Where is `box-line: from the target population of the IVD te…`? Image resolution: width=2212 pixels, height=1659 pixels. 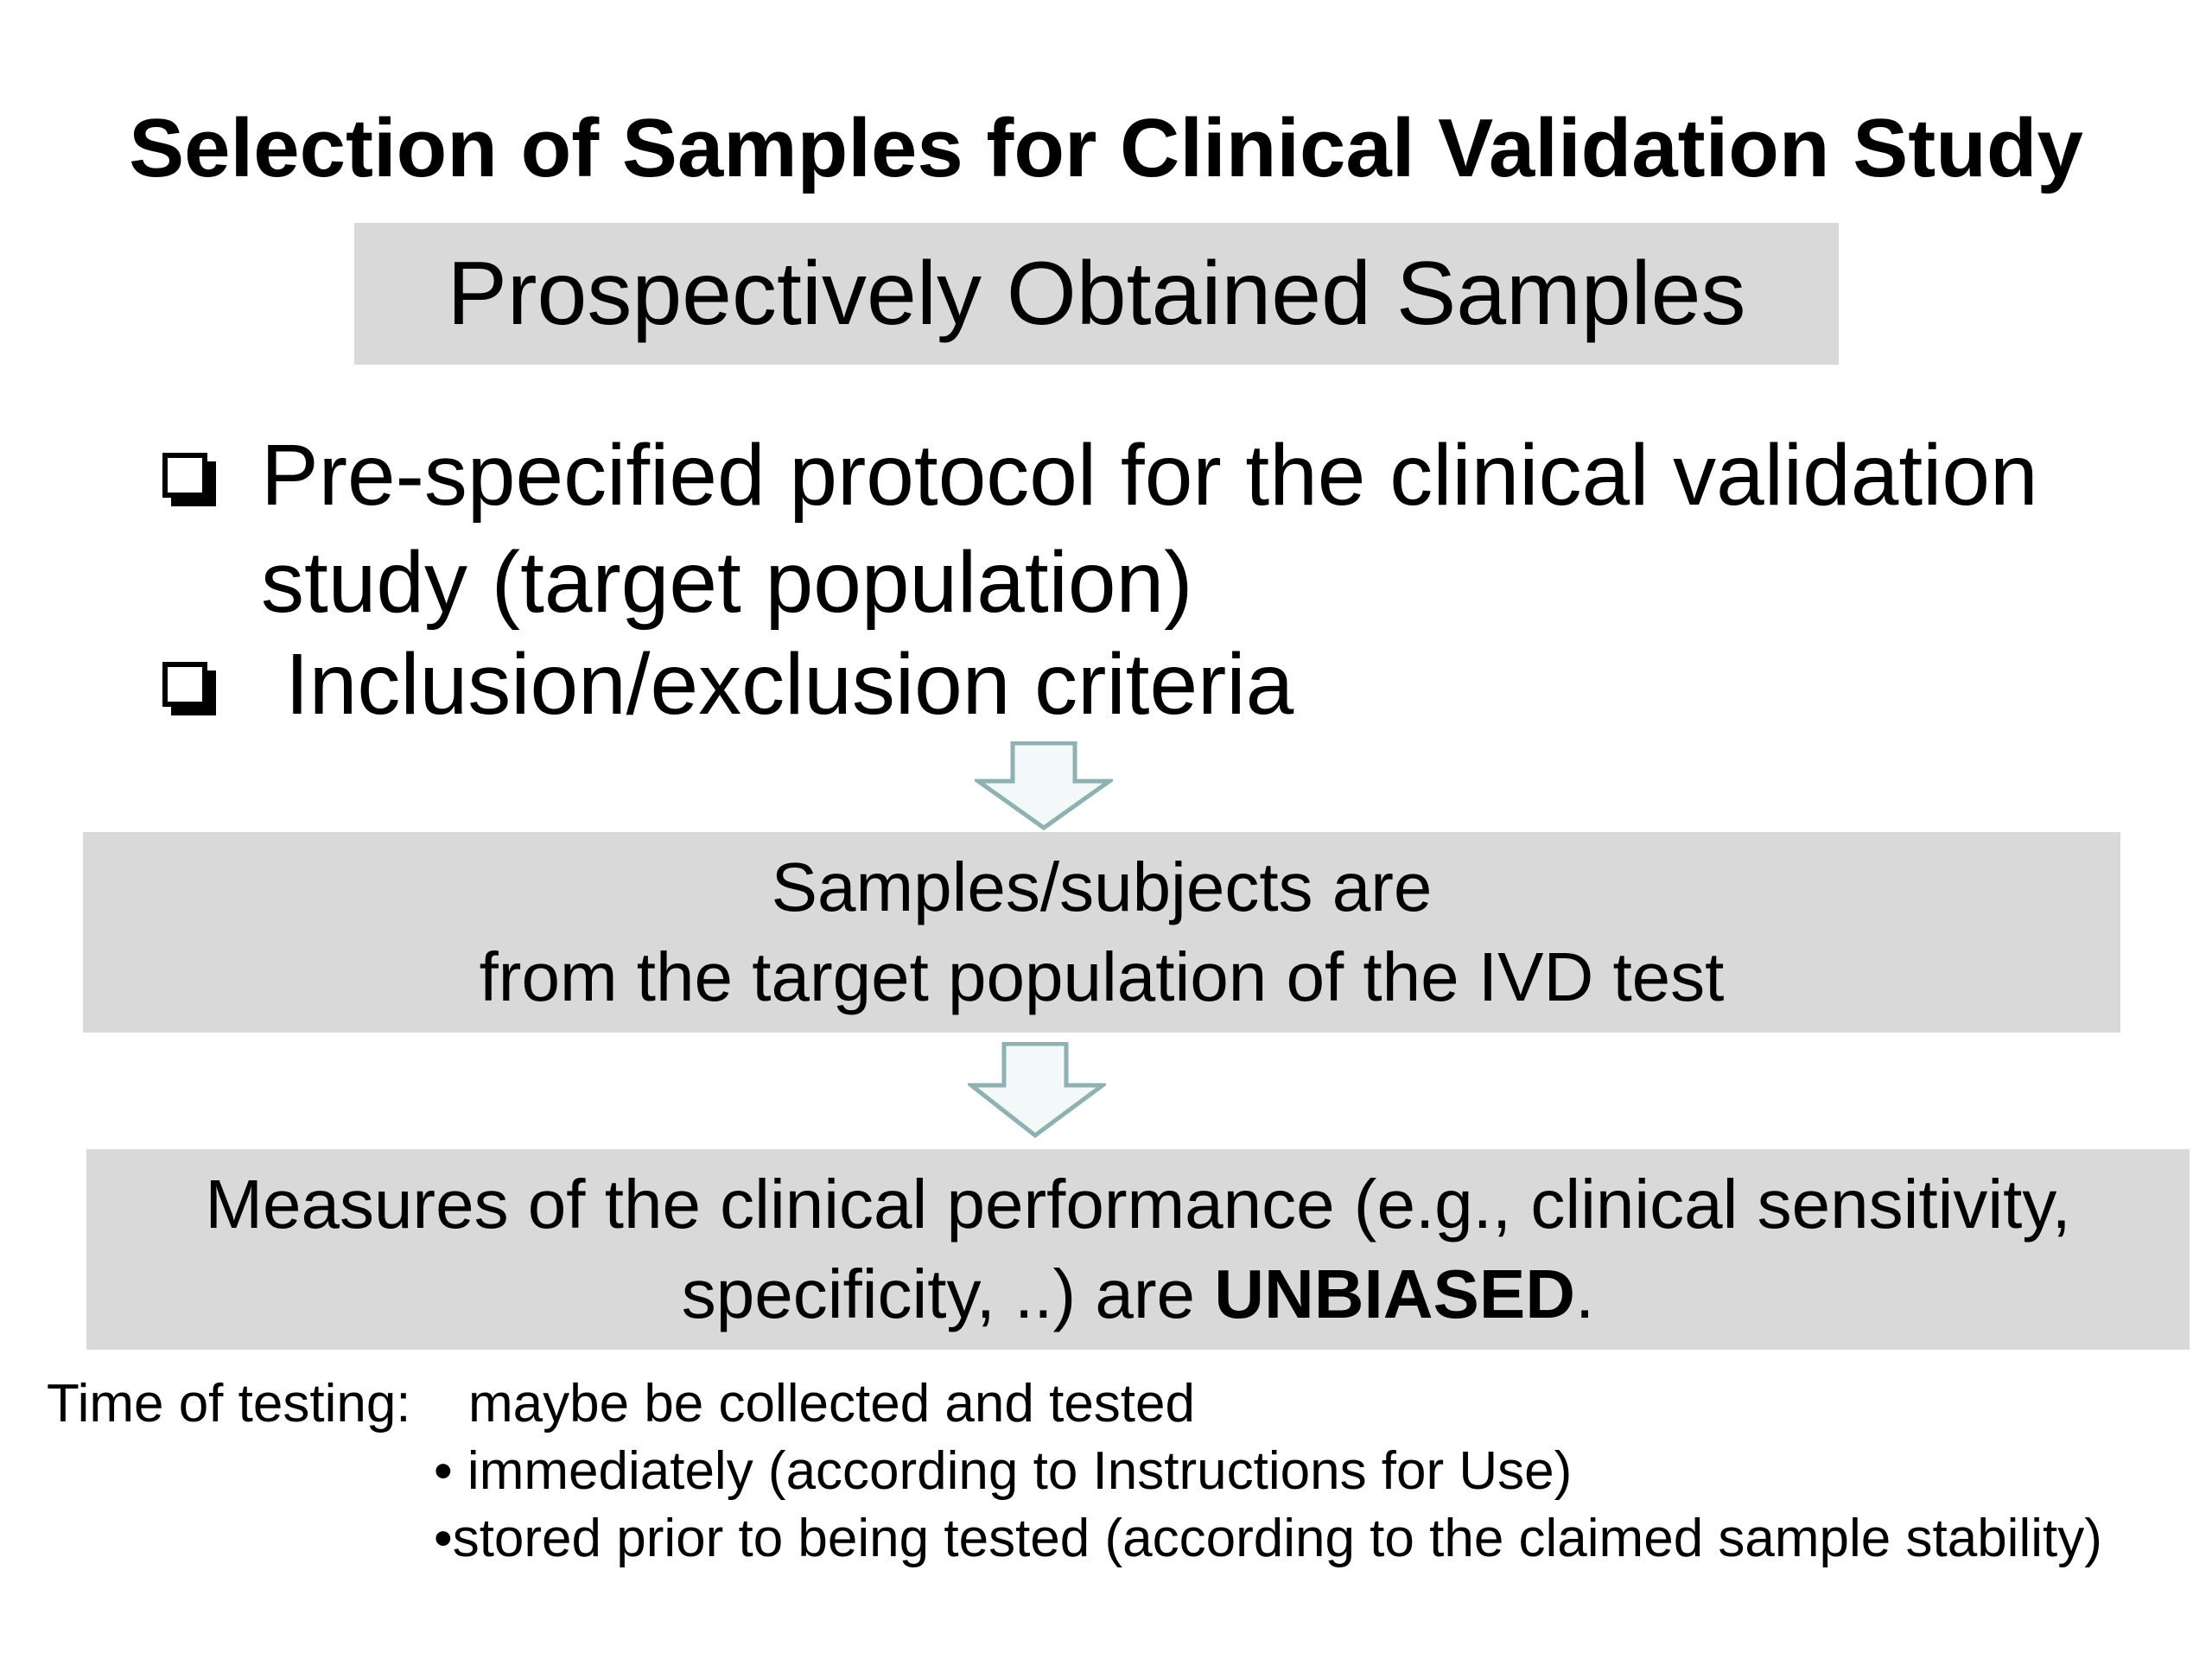 box-line: from the target population of the IVD te… is located at coordinates (1102, 976).